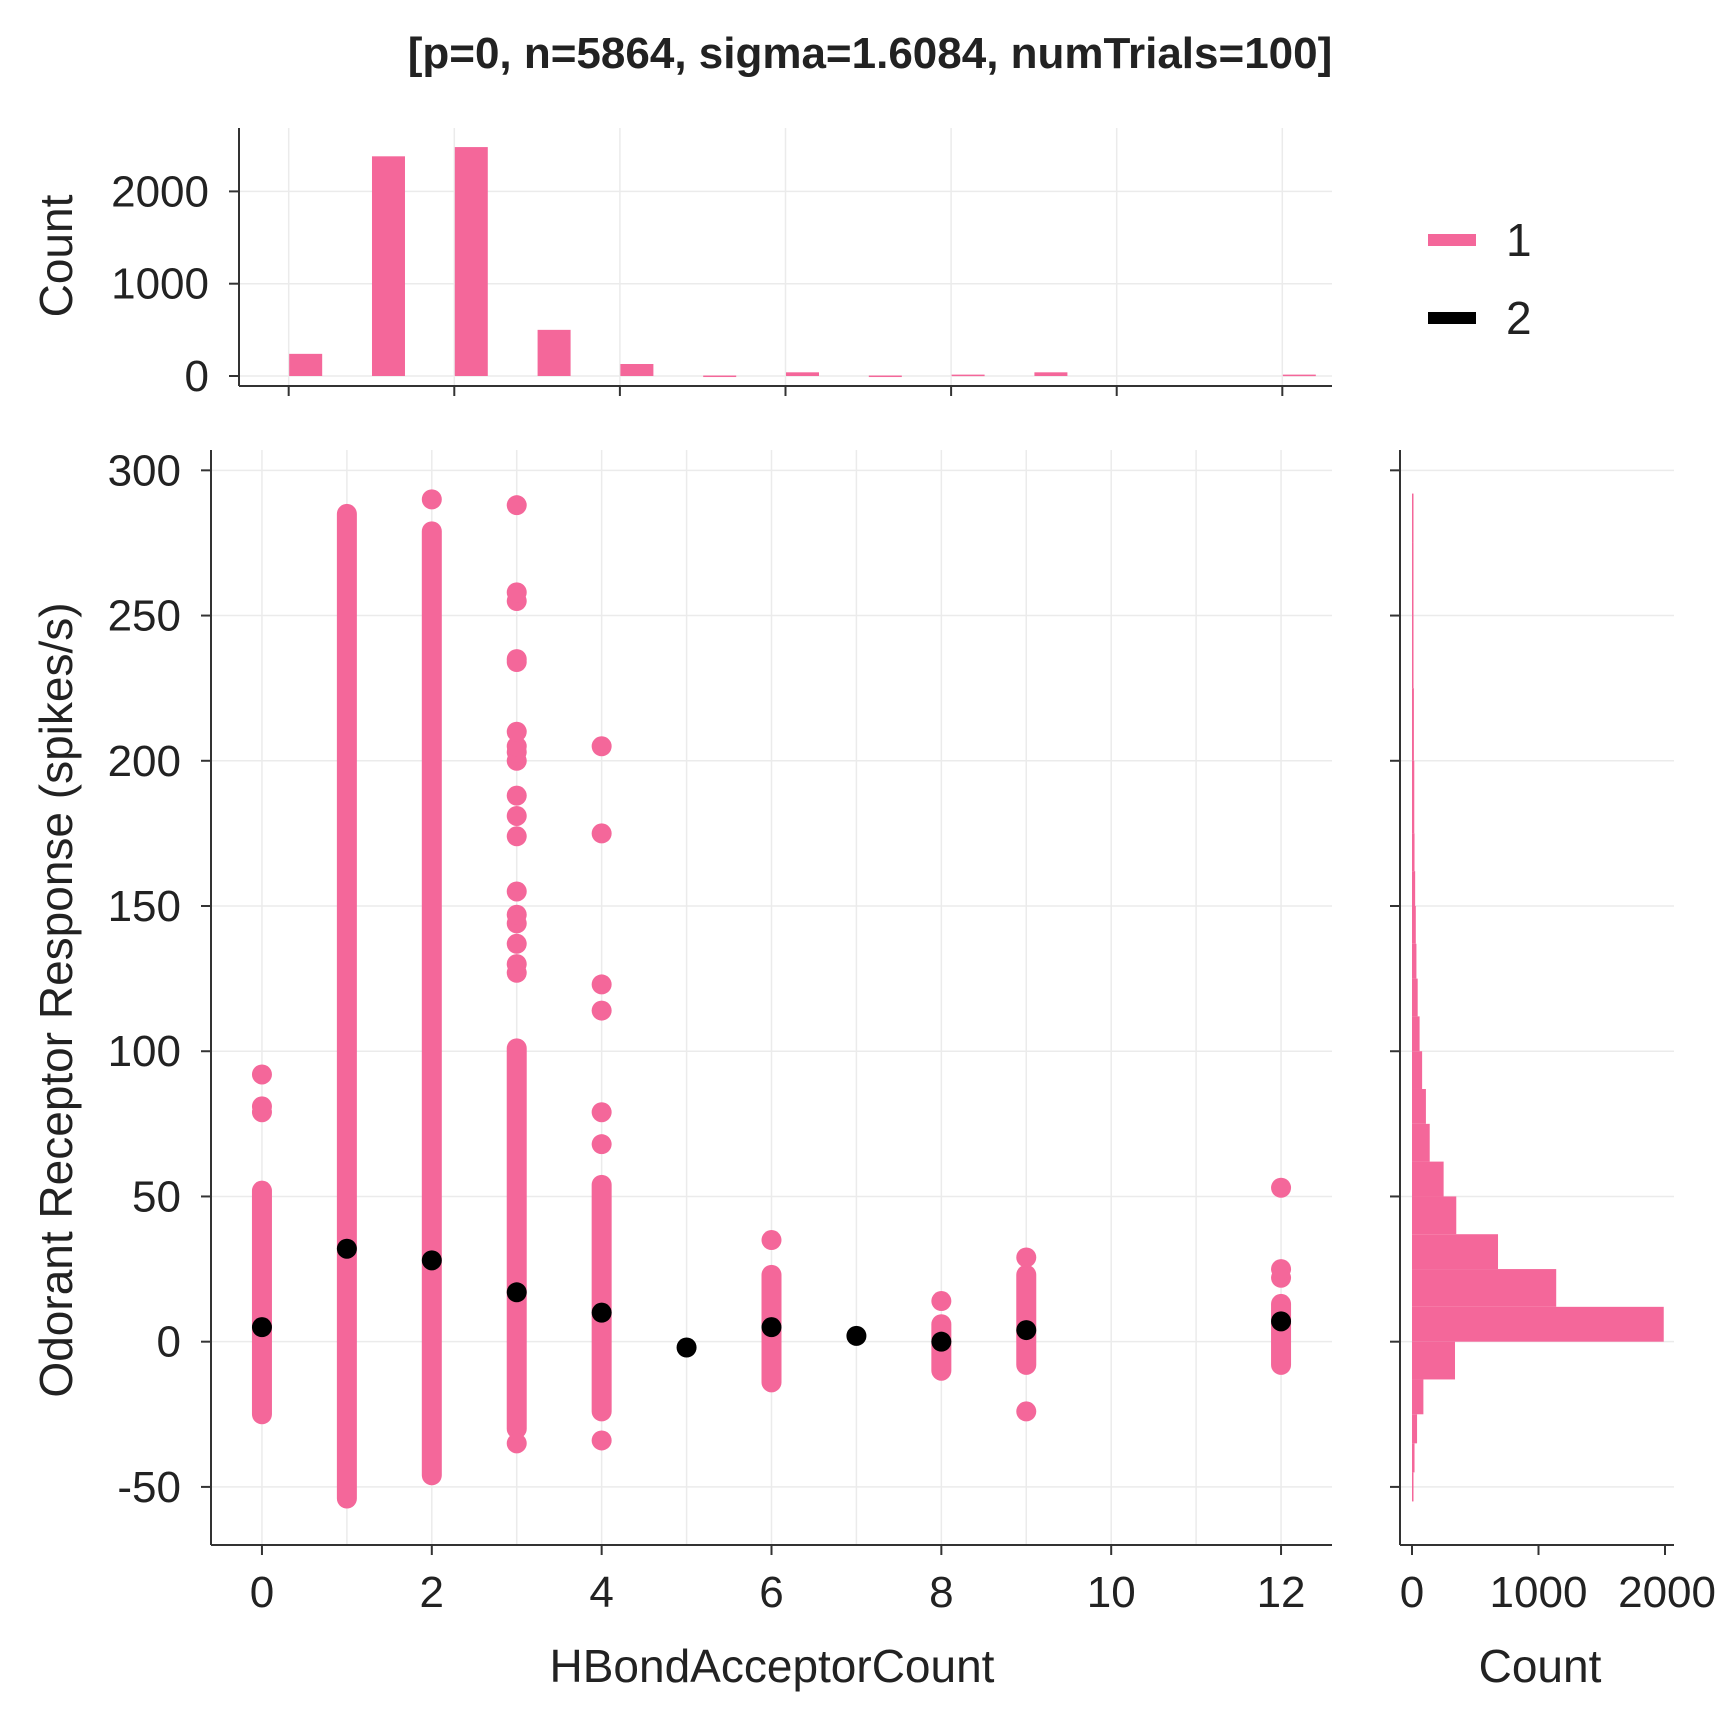 The width and height of the screenshot is (1719, 1719). What do you see at coordinates (144, 470) in the screenshot?
I see `y-tick-label: 300` at bounding box center [144, 470].